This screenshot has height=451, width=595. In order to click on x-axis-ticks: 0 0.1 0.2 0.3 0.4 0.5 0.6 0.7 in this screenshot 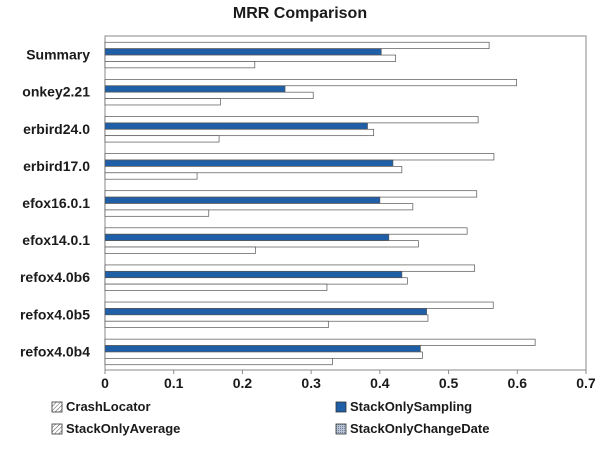, I will do `click(348, 380)`.